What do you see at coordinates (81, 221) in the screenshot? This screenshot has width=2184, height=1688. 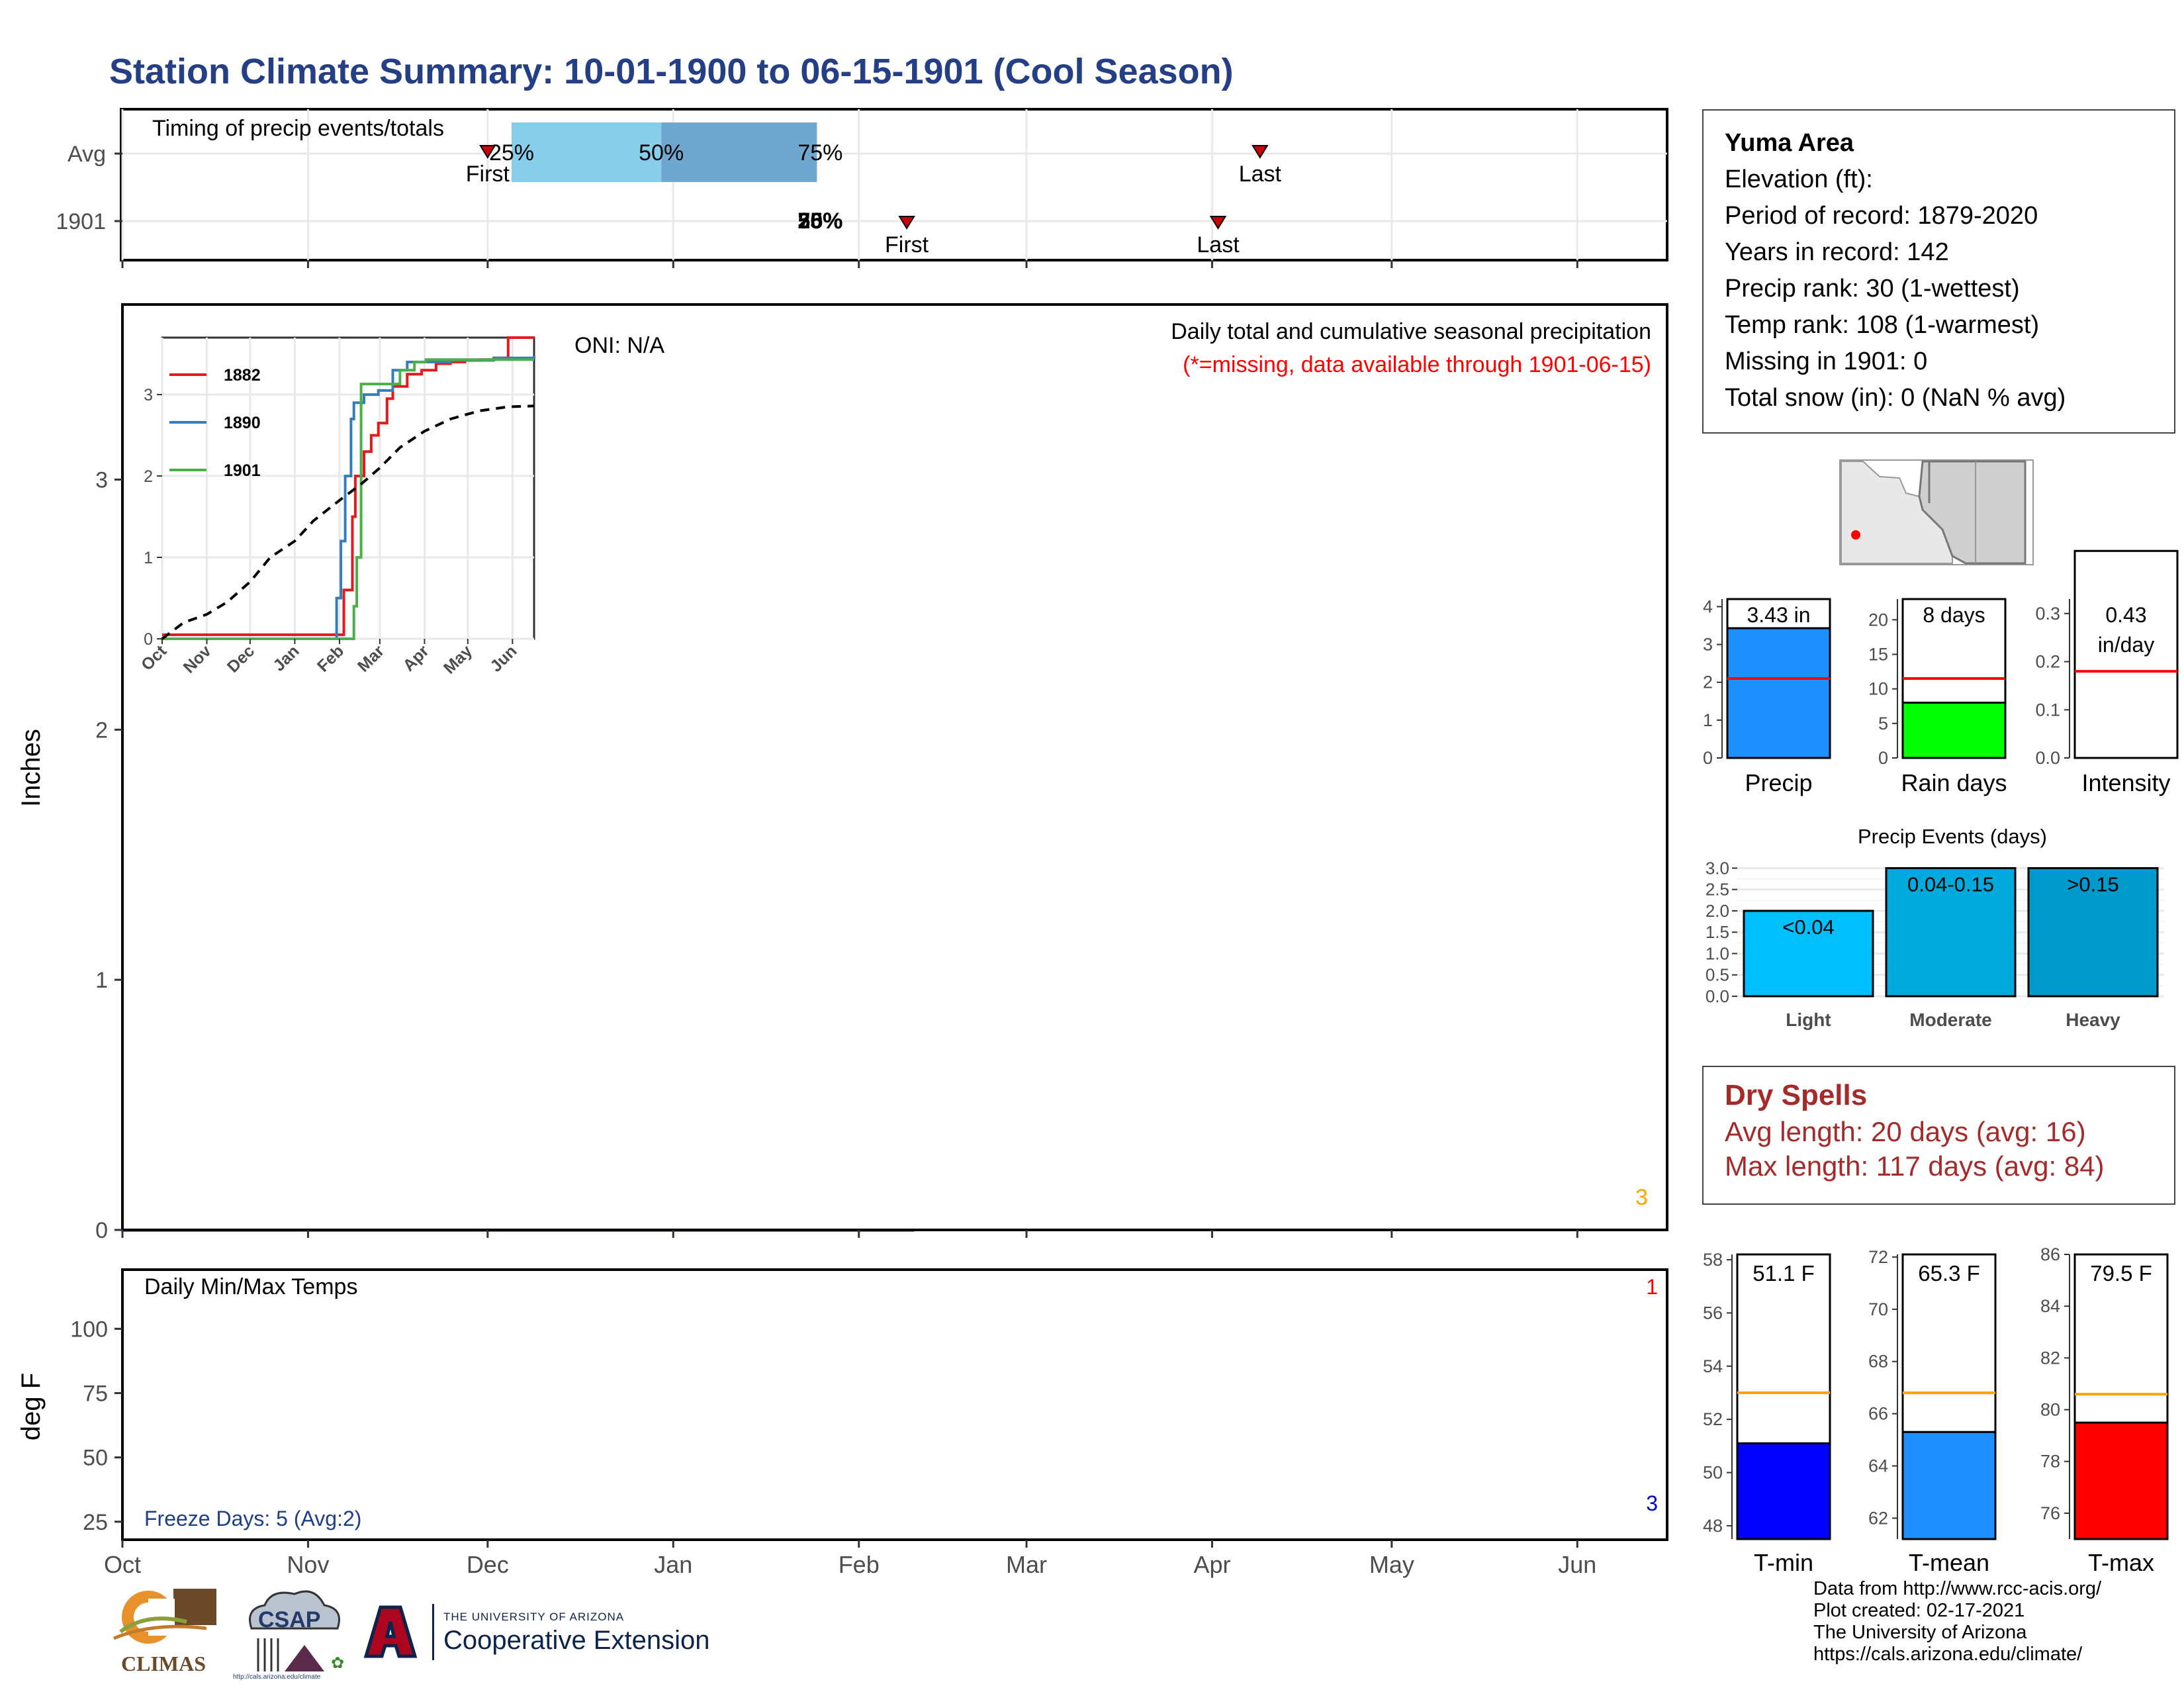 I see `timing-row-year-label: 1901` at bounding box center [81, 221].